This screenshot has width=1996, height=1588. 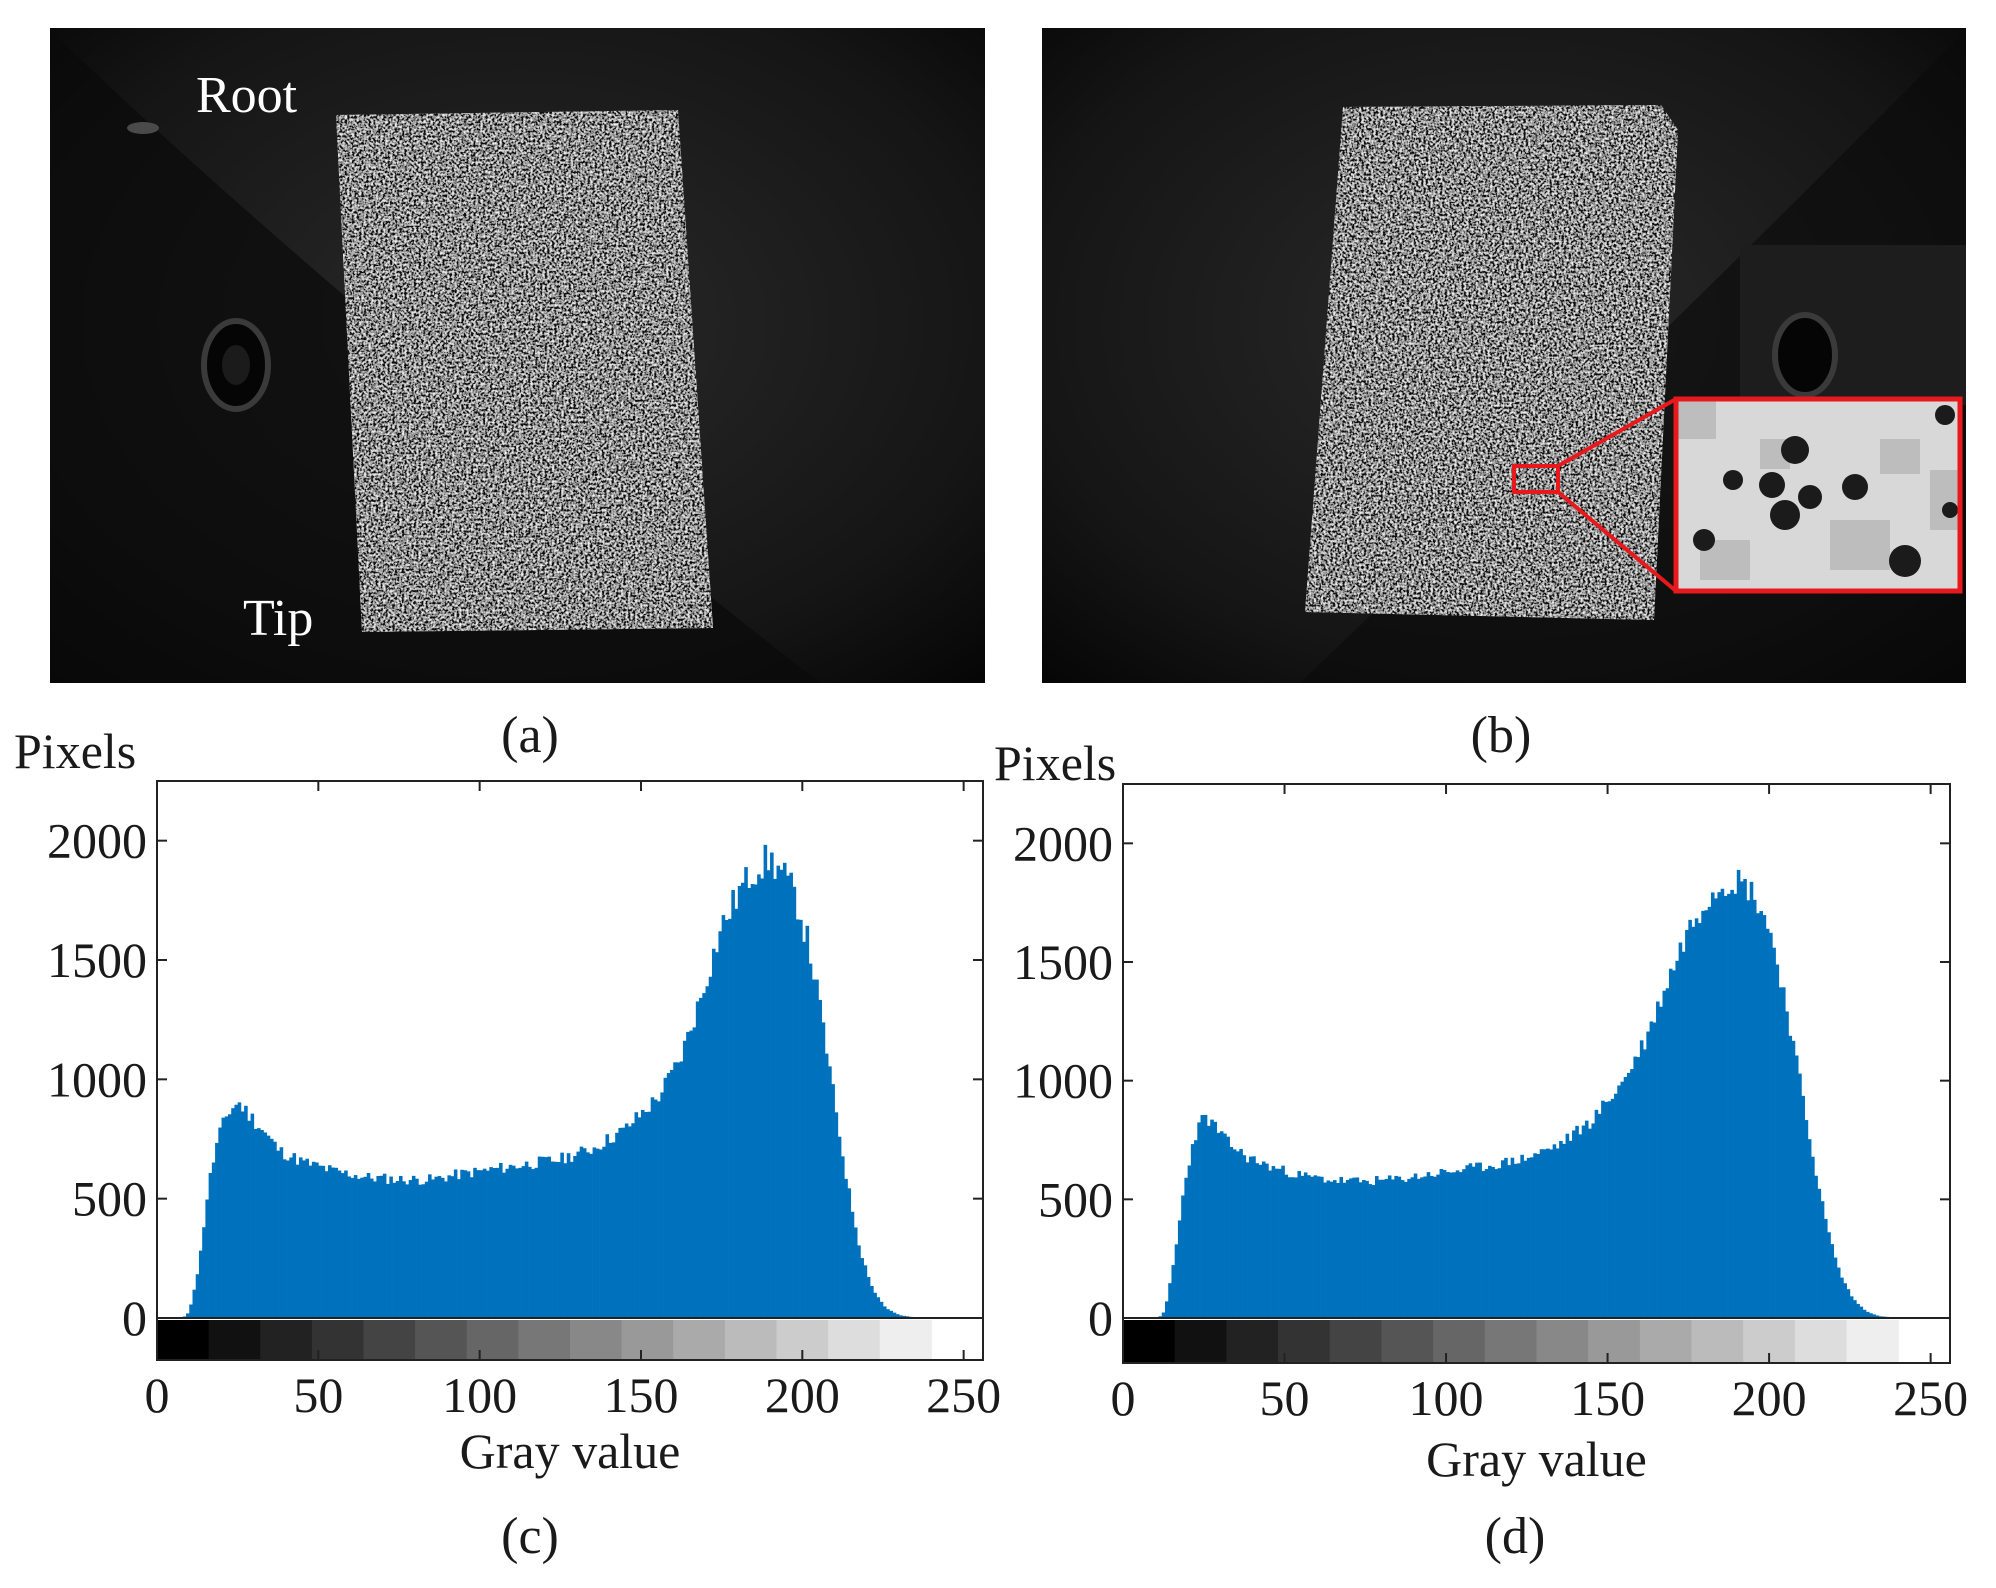 I want to click on ytick-label: 2000, so click(x=1063, y=843).